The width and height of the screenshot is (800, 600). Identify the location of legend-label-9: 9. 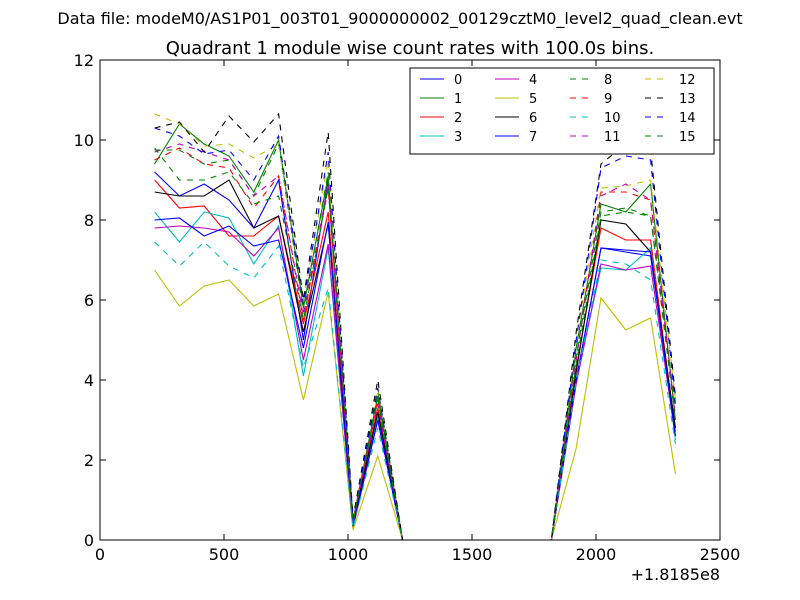
(608, 99).